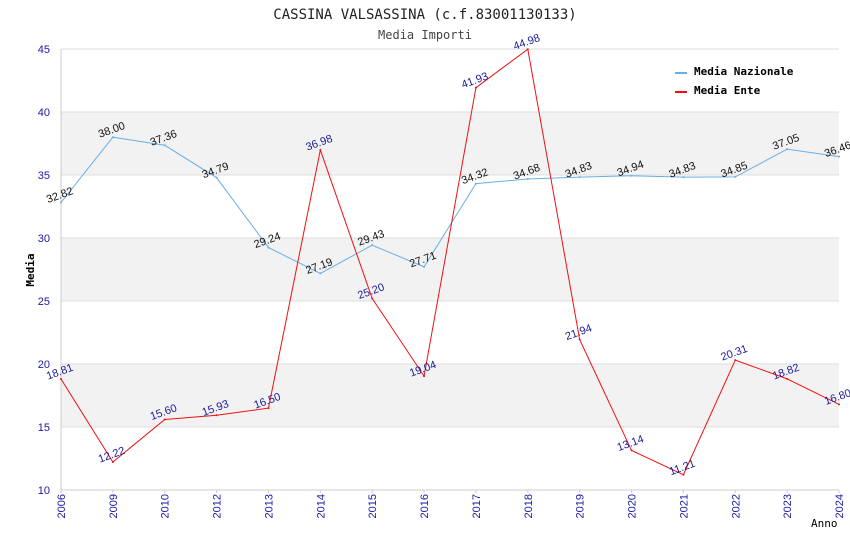 This screenshot has width=850, height=550. What do you see at coordinates (268, 247) in the screenshot?
I see `point-media-nazionale-2013` at bounding box center [268, 247].